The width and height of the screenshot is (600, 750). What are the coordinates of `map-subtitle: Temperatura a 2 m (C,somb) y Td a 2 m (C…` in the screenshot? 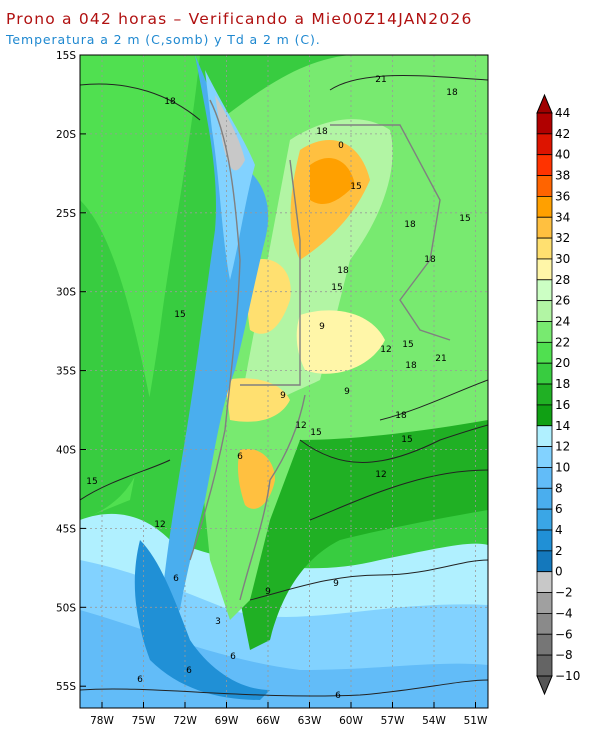 It's located at (163, 39).